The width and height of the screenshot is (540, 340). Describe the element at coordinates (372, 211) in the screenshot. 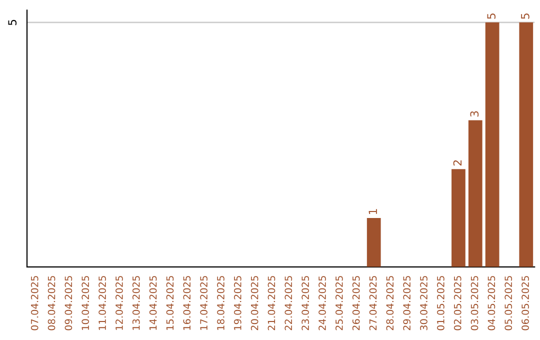

I see `data-label: 1` at that location.